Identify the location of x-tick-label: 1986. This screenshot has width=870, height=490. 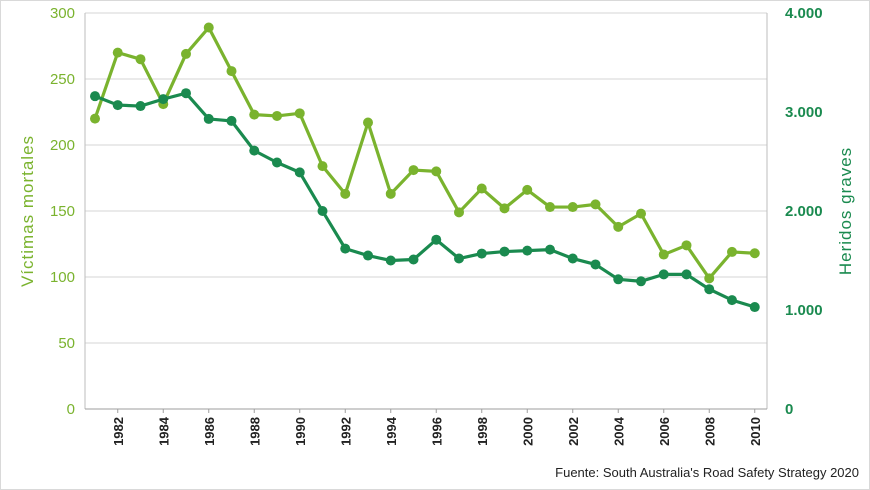
(209, 431).